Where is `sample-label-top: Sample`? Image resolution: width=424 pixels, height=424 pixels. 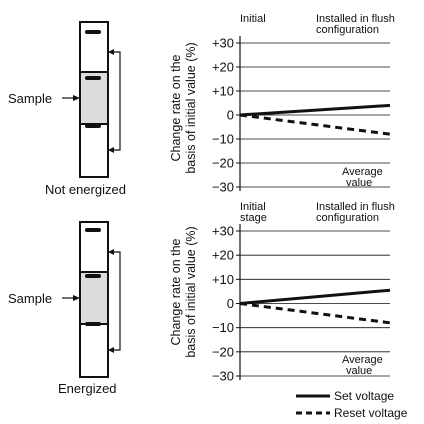 sample-label-top: Sample is located at coordinates (30, 98).